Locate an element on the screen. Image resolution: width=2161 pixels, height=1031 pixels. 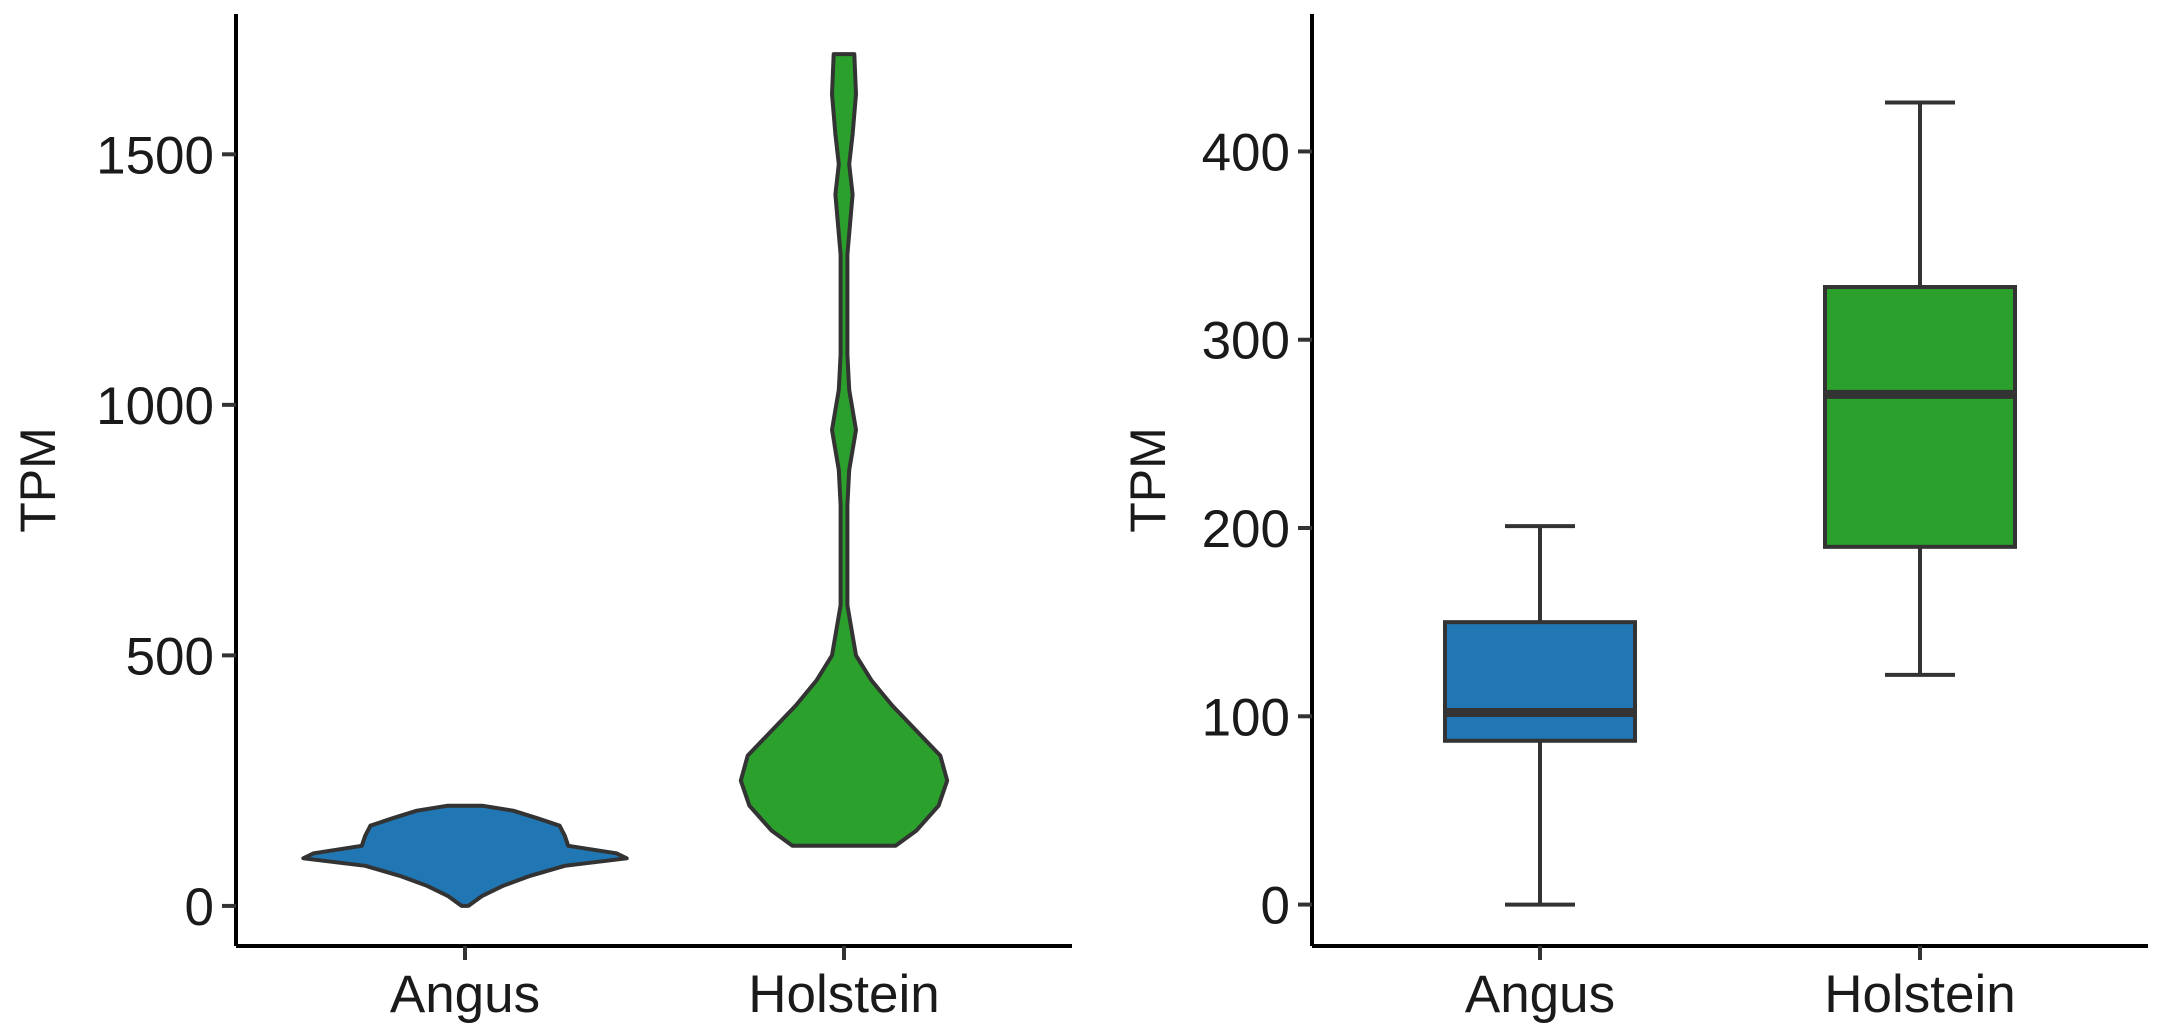
violin-holstein is located at coordinates (844, 450).